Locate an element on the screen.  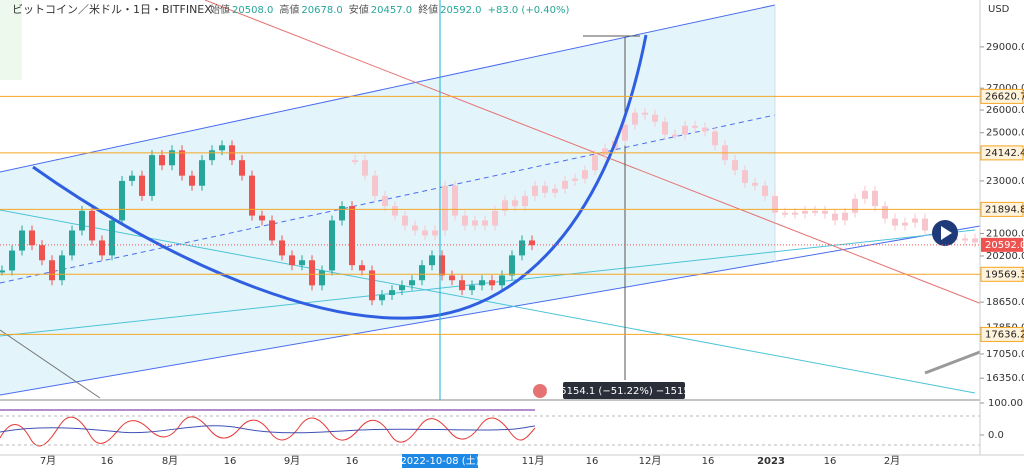
y-tick-label: 27000.0 is located at coordinates (1005, 88).